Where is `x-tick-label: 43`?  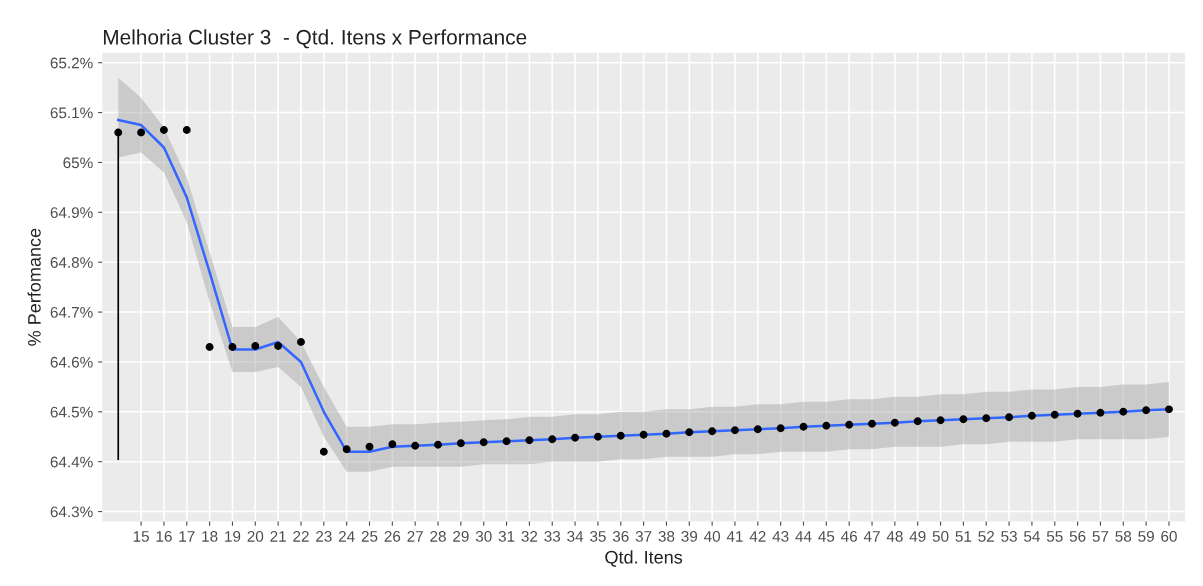 x-tick-label: 43 is located at coordinates (780, 536).